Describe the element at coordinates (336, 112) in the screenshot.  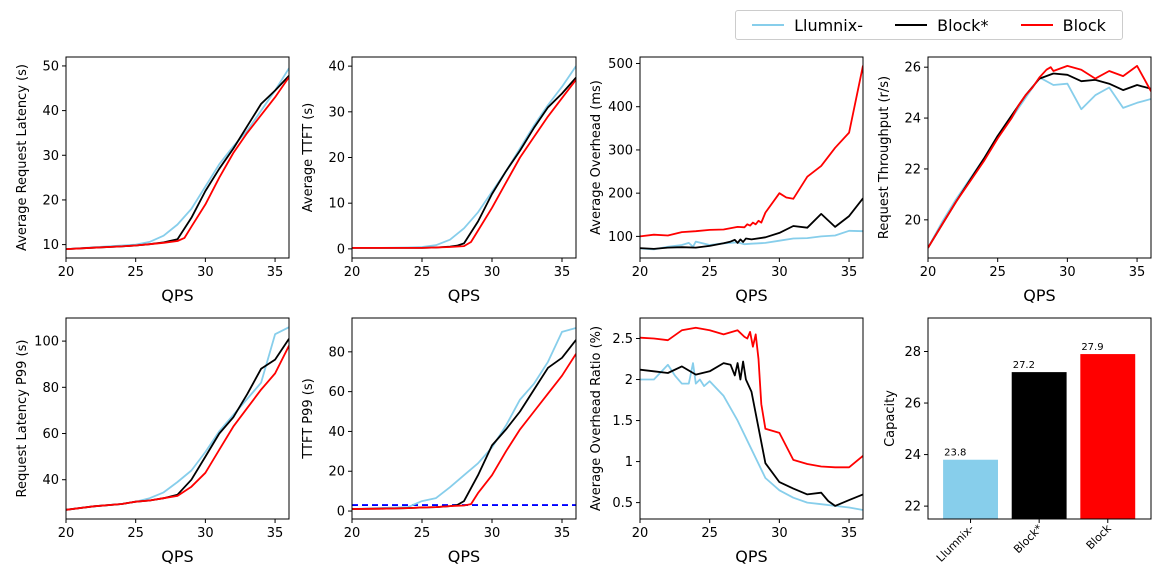
I see `y-tick-label: 30` at that location.